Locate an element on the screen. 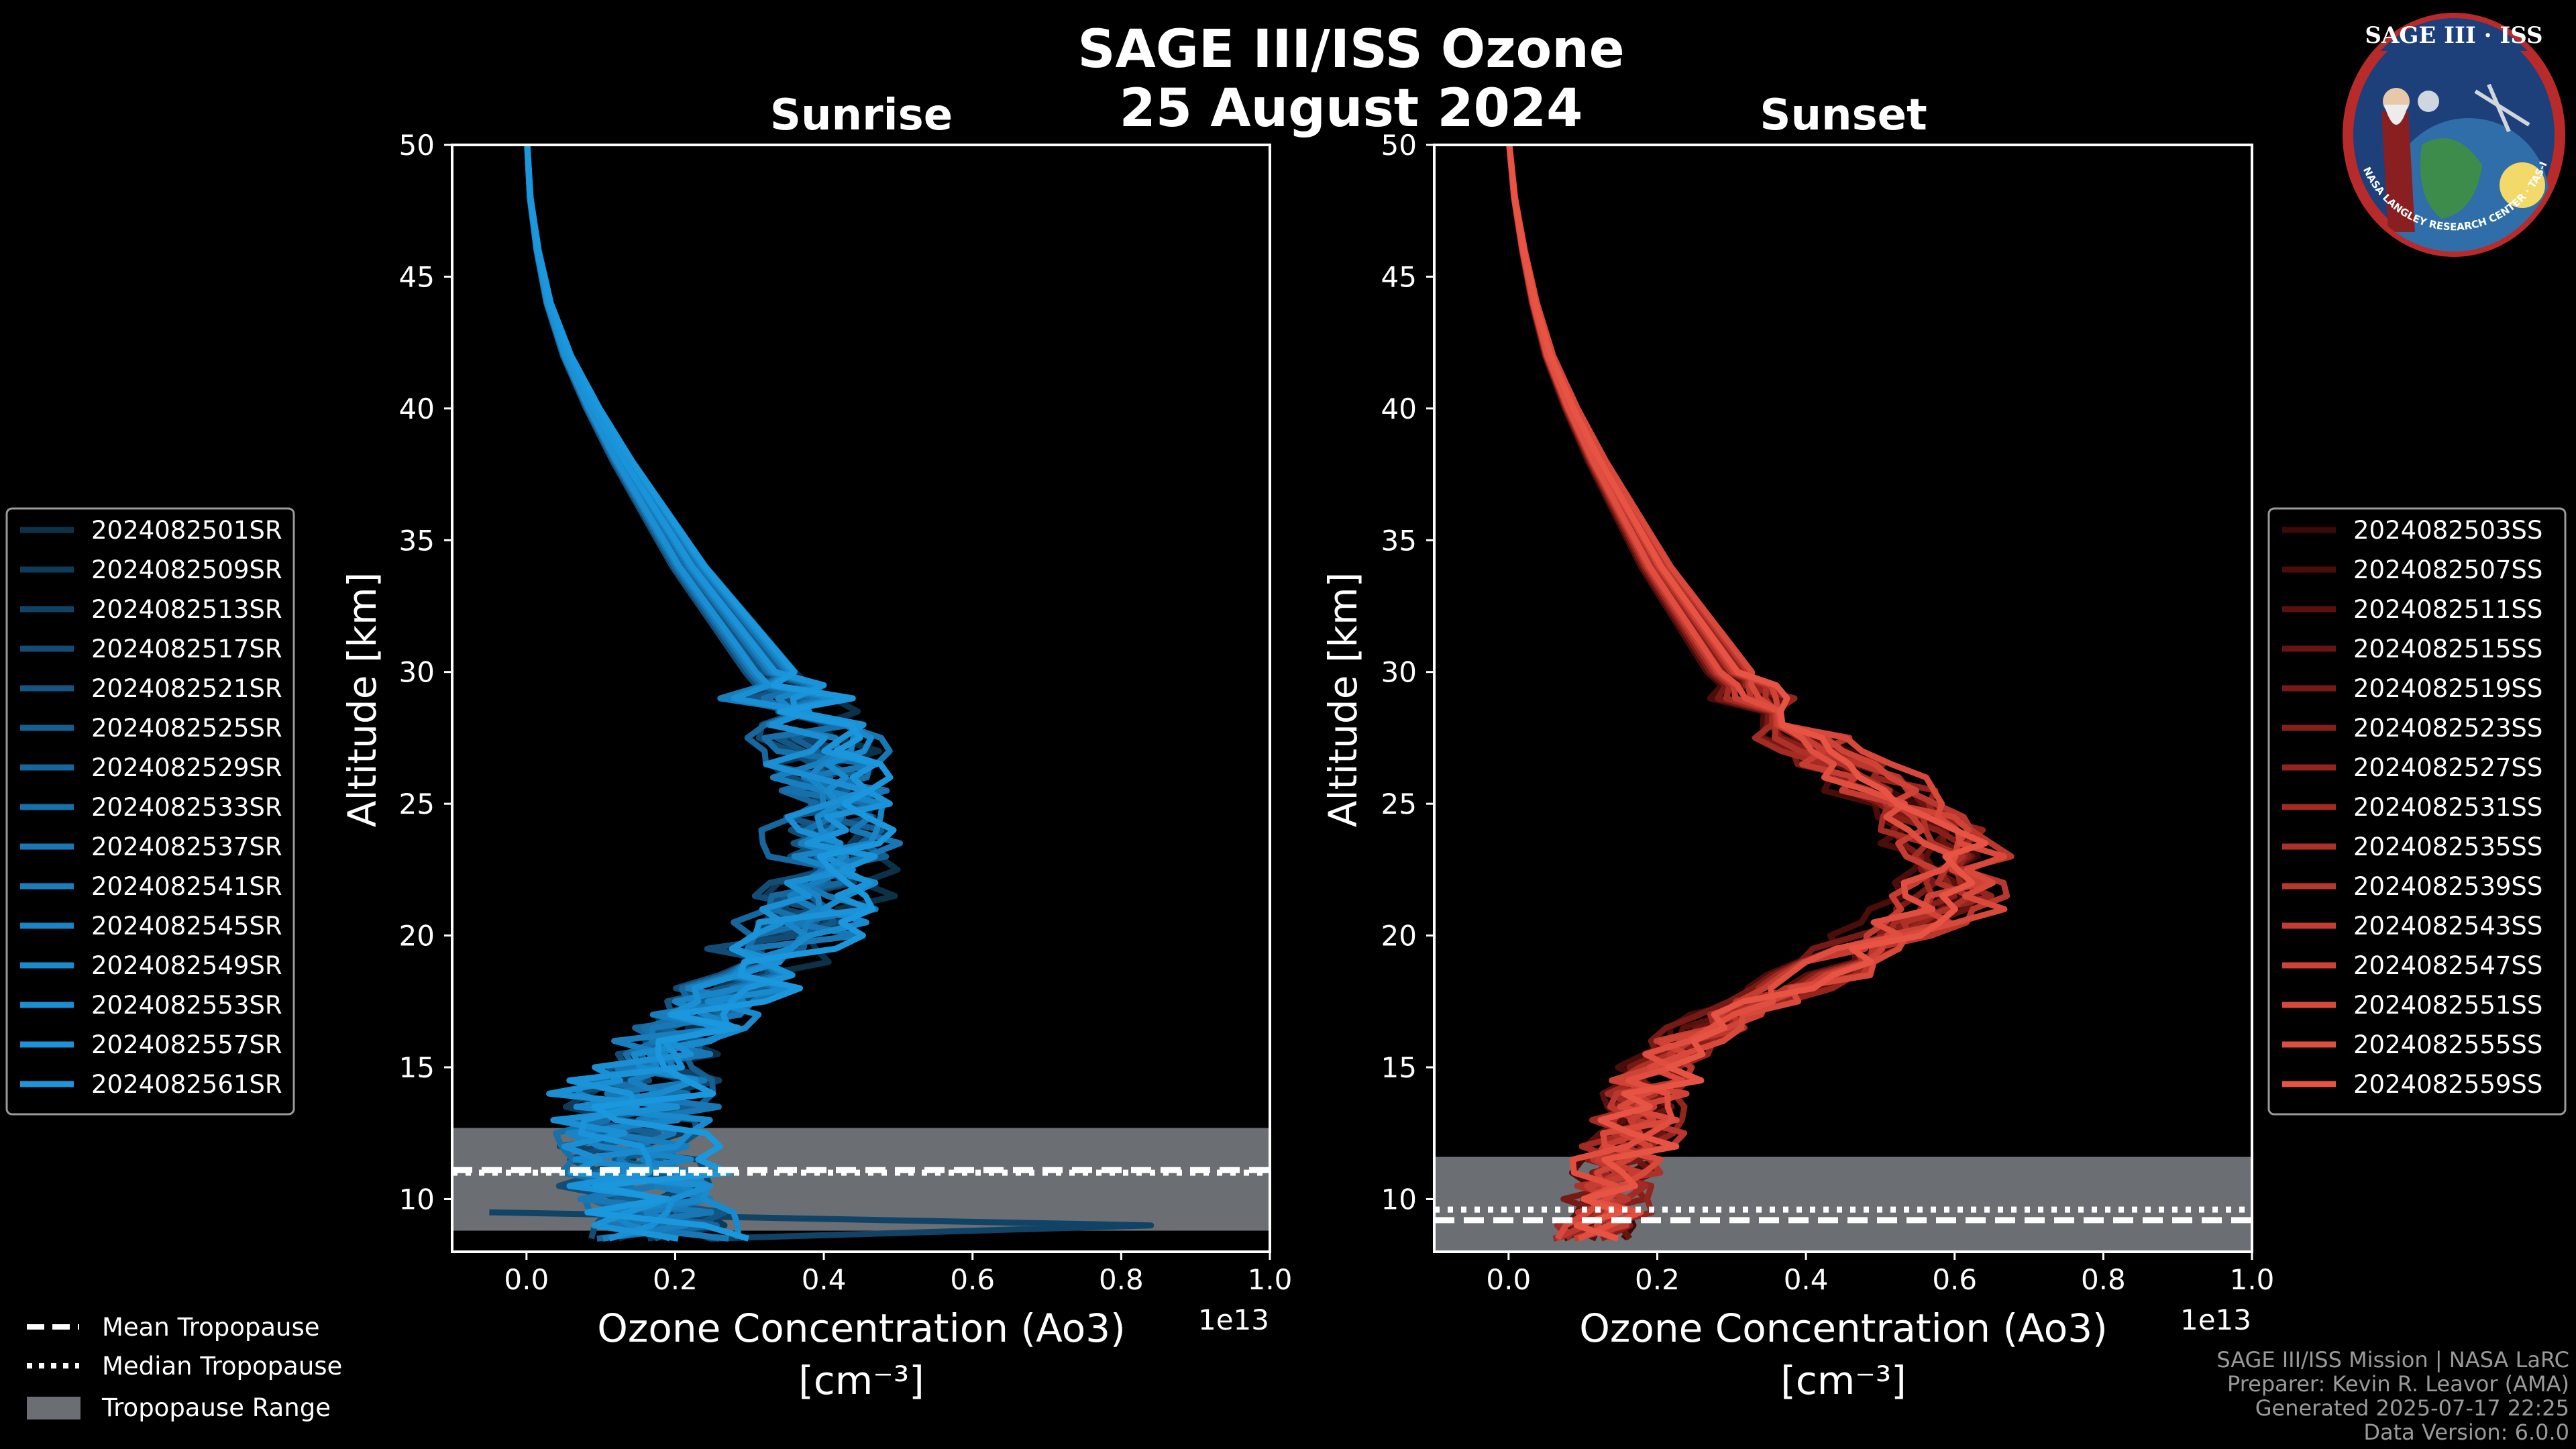 Image resolution: width=2576 pixels, height=1449 pixels. sunrise-y-axis-label: Altitude [km] is located at coordinates (362, 699).